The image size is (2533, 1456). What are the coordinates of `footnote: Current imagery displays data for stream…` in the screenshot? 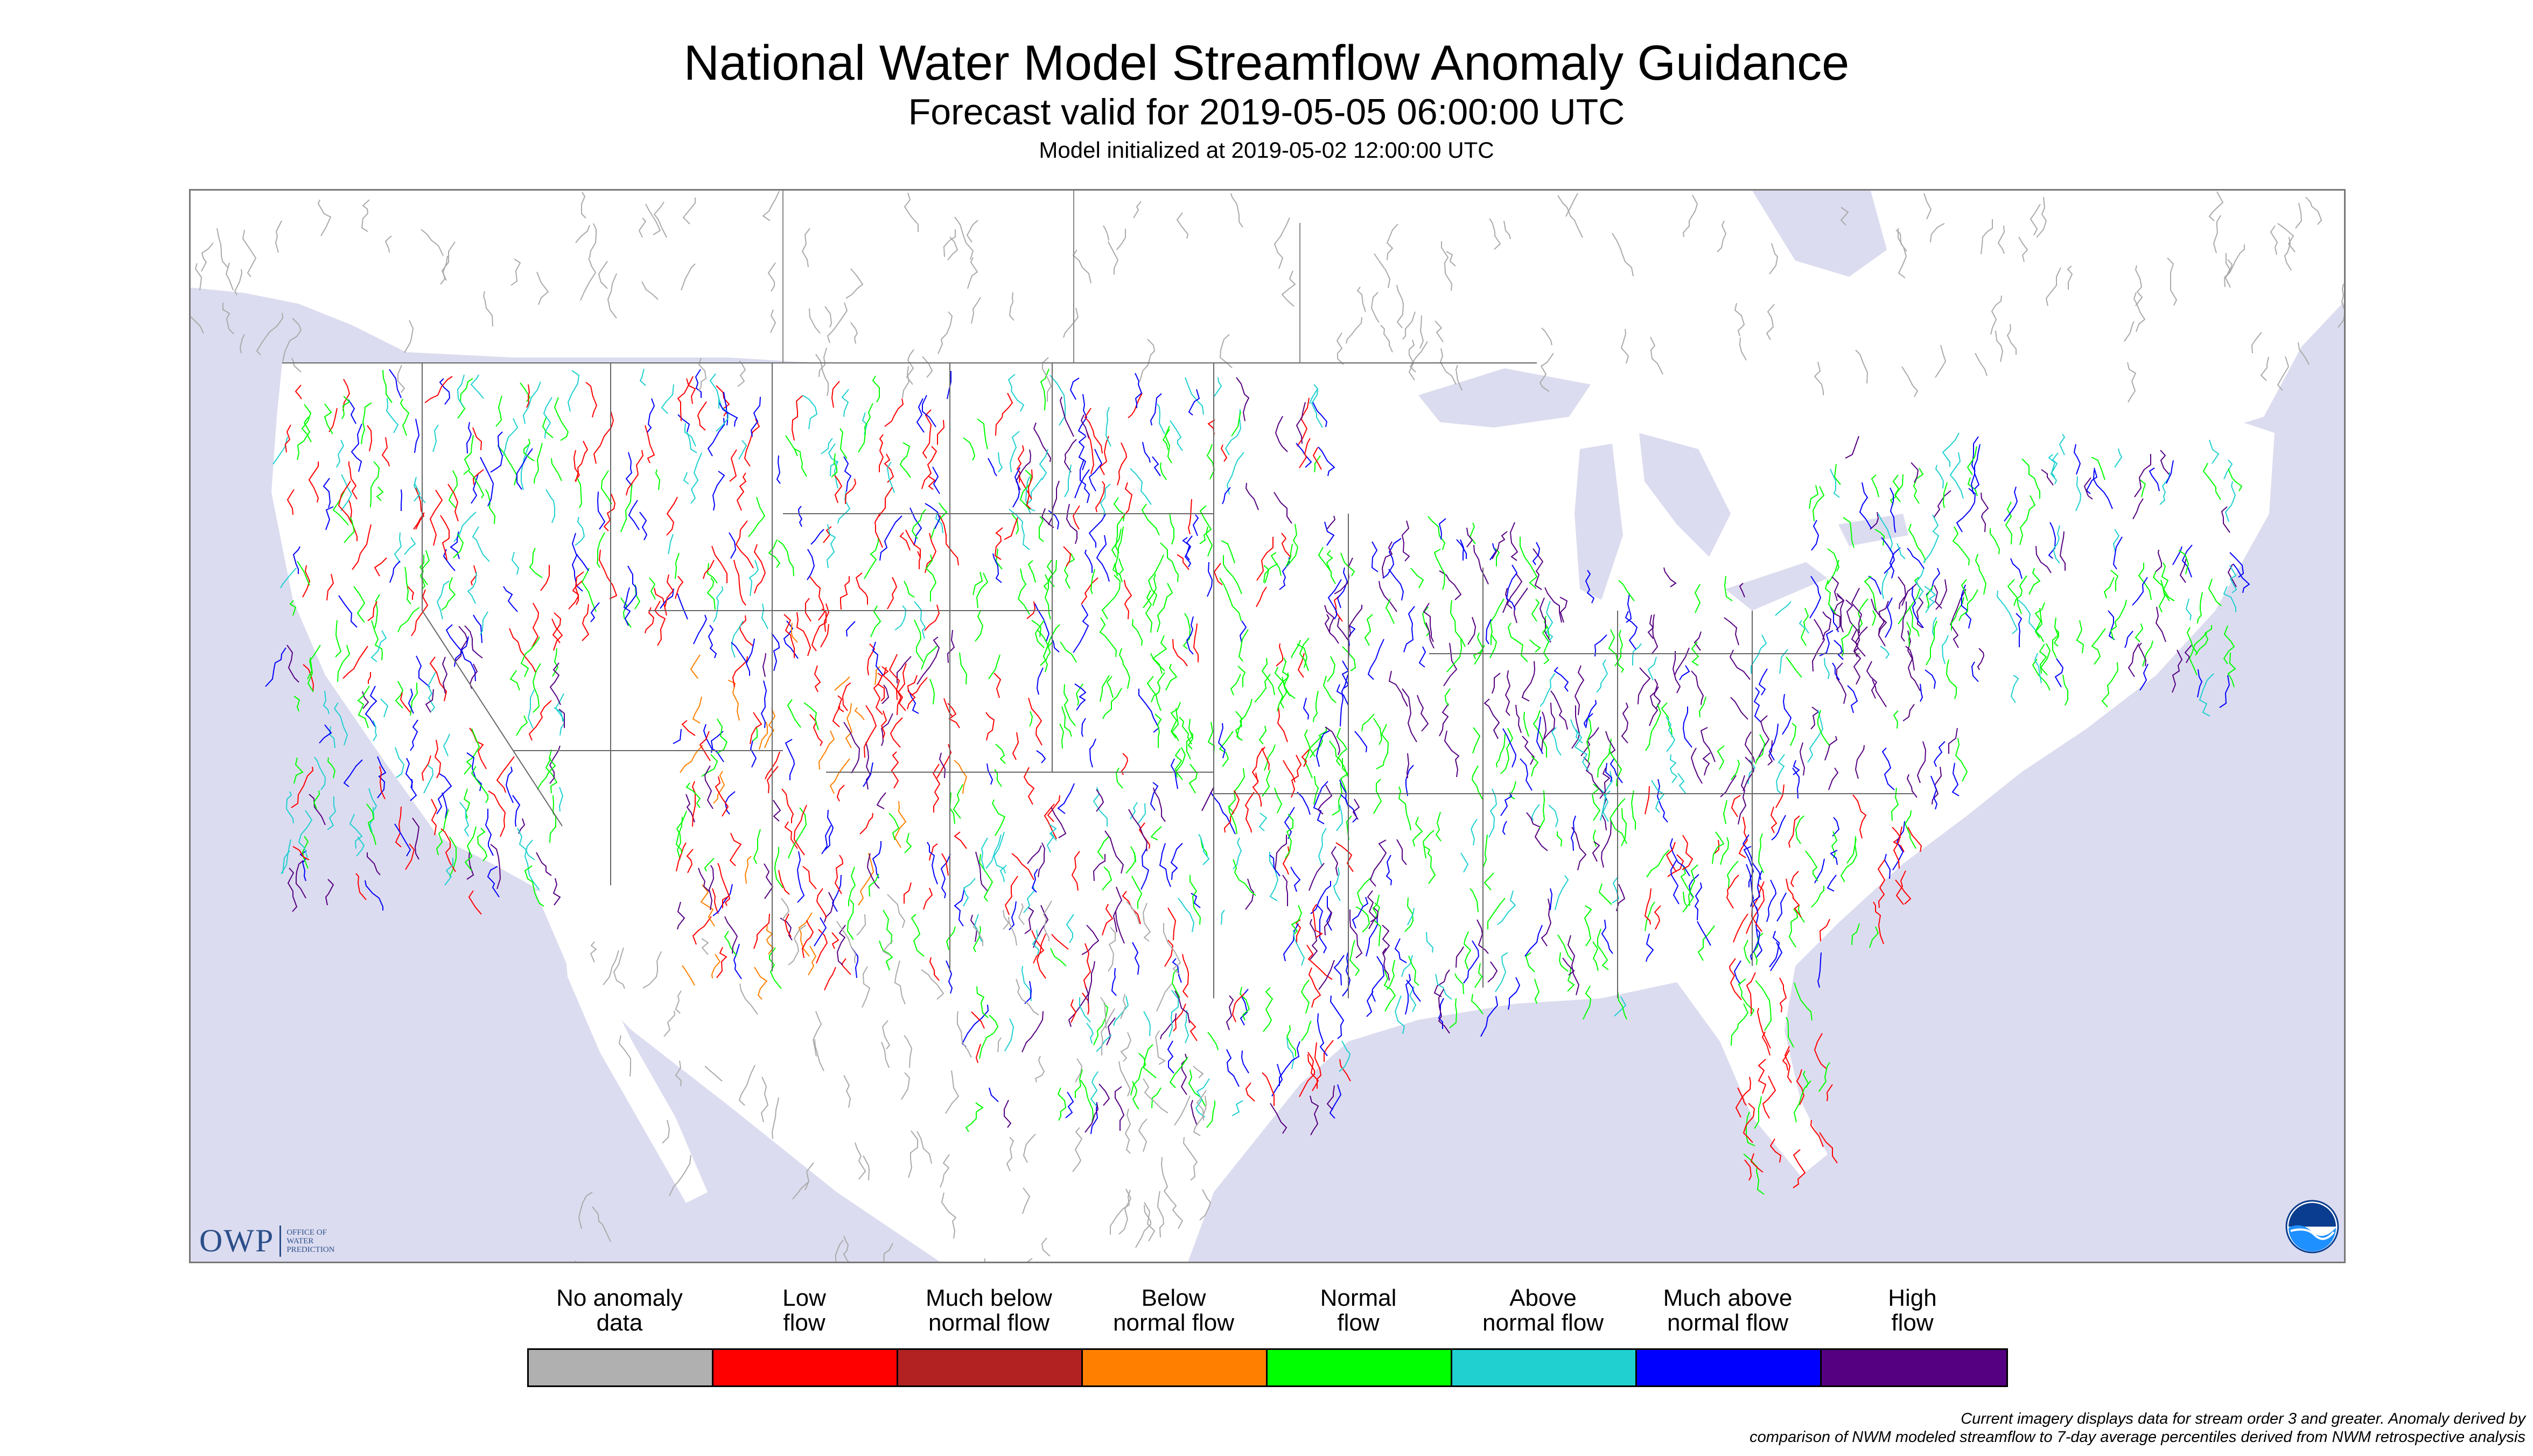 It's located at (2137, 1428).